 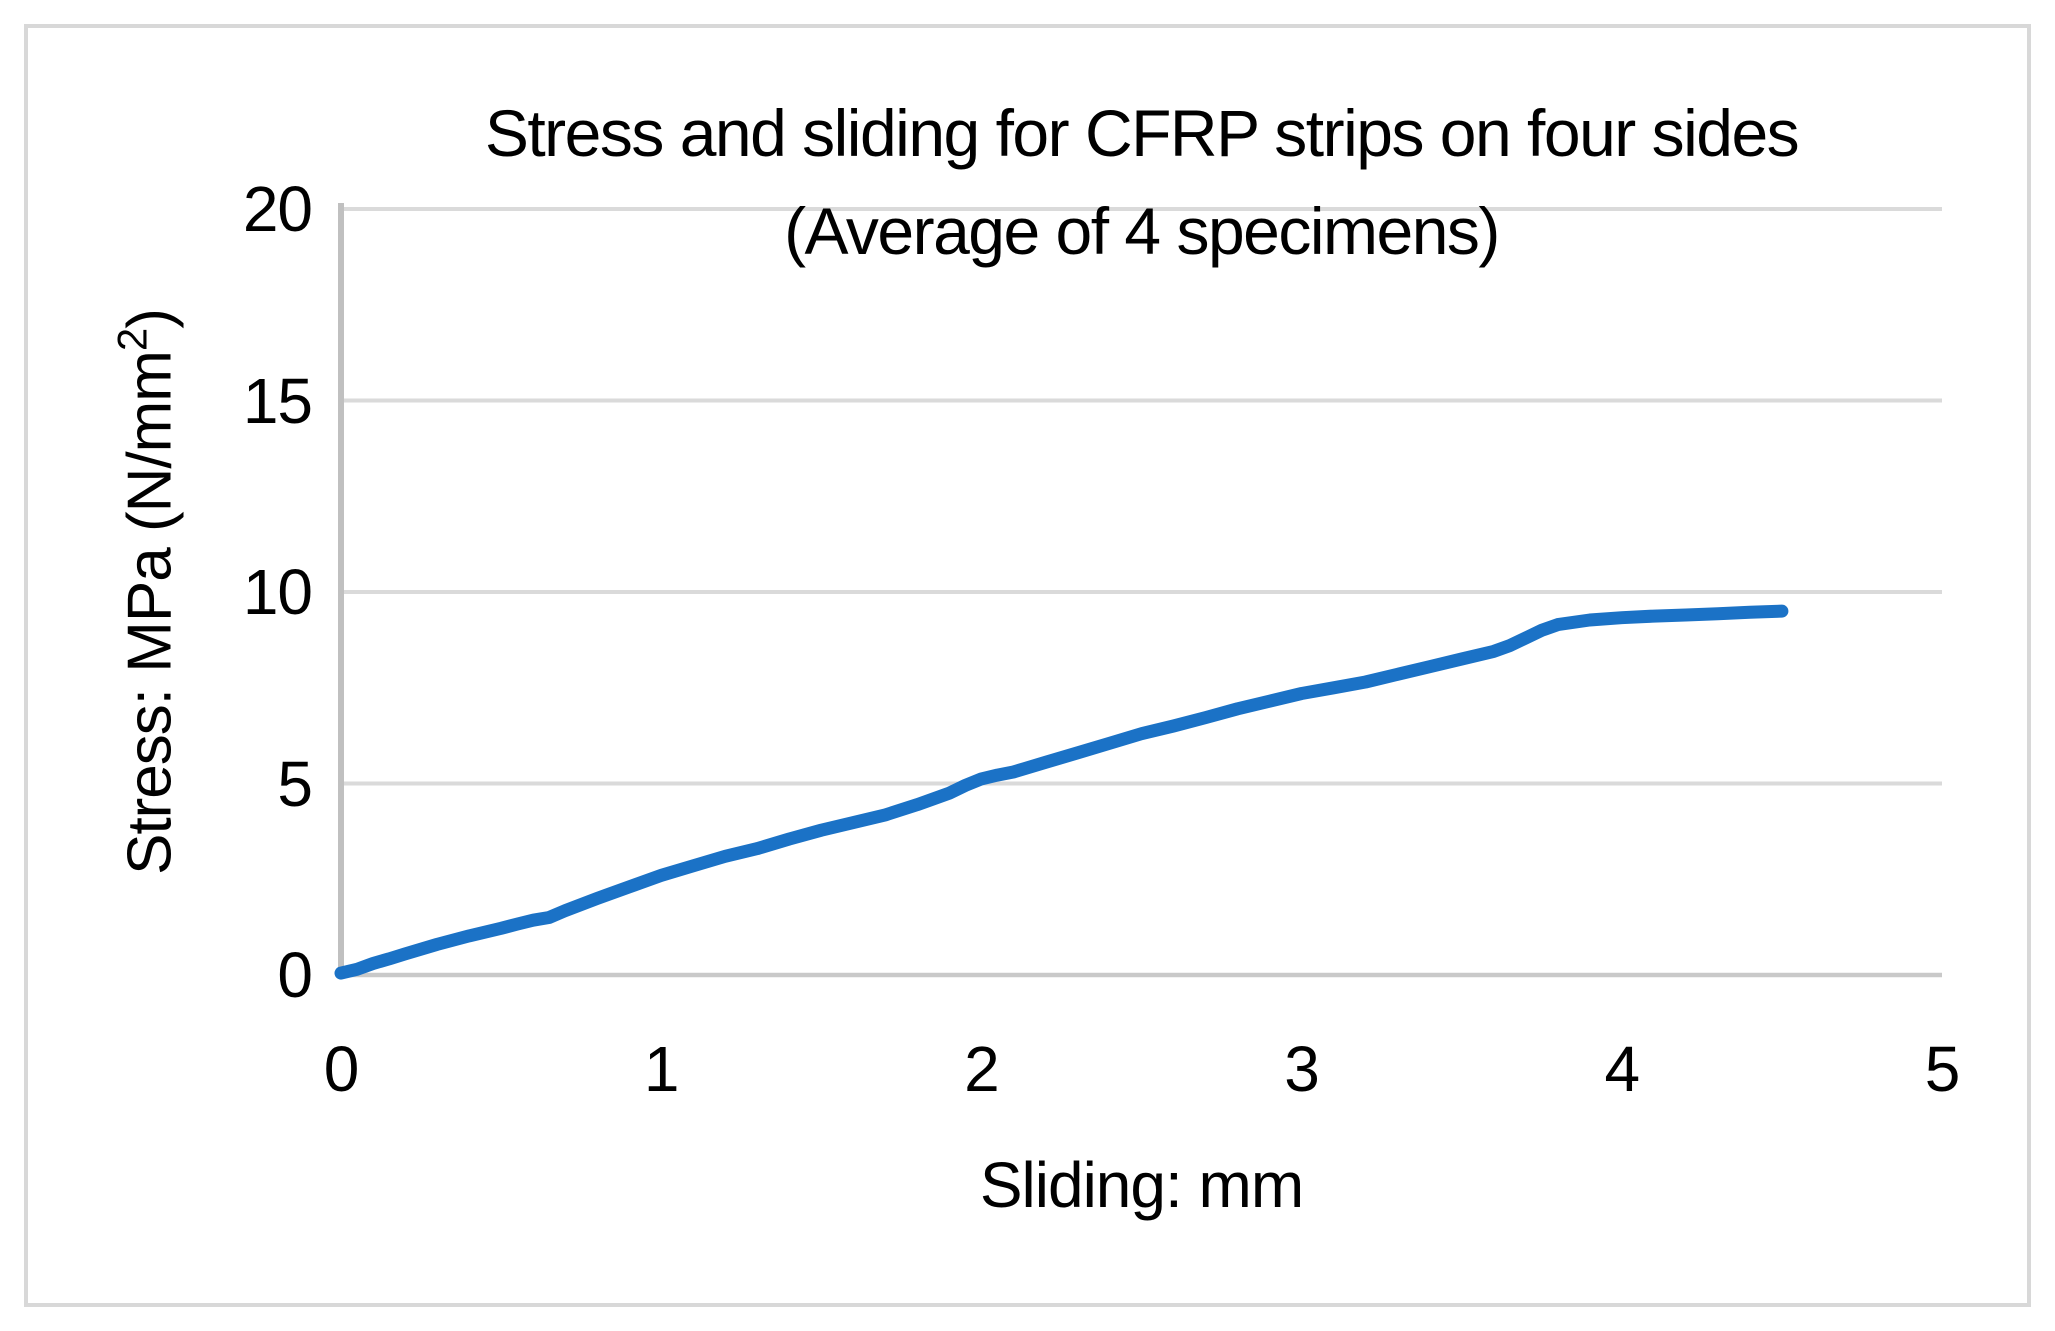 What do you see at coordinates (295, 975) in the screenshot?
I see `y-tick-label: 0` at bounding box center [295, 975].